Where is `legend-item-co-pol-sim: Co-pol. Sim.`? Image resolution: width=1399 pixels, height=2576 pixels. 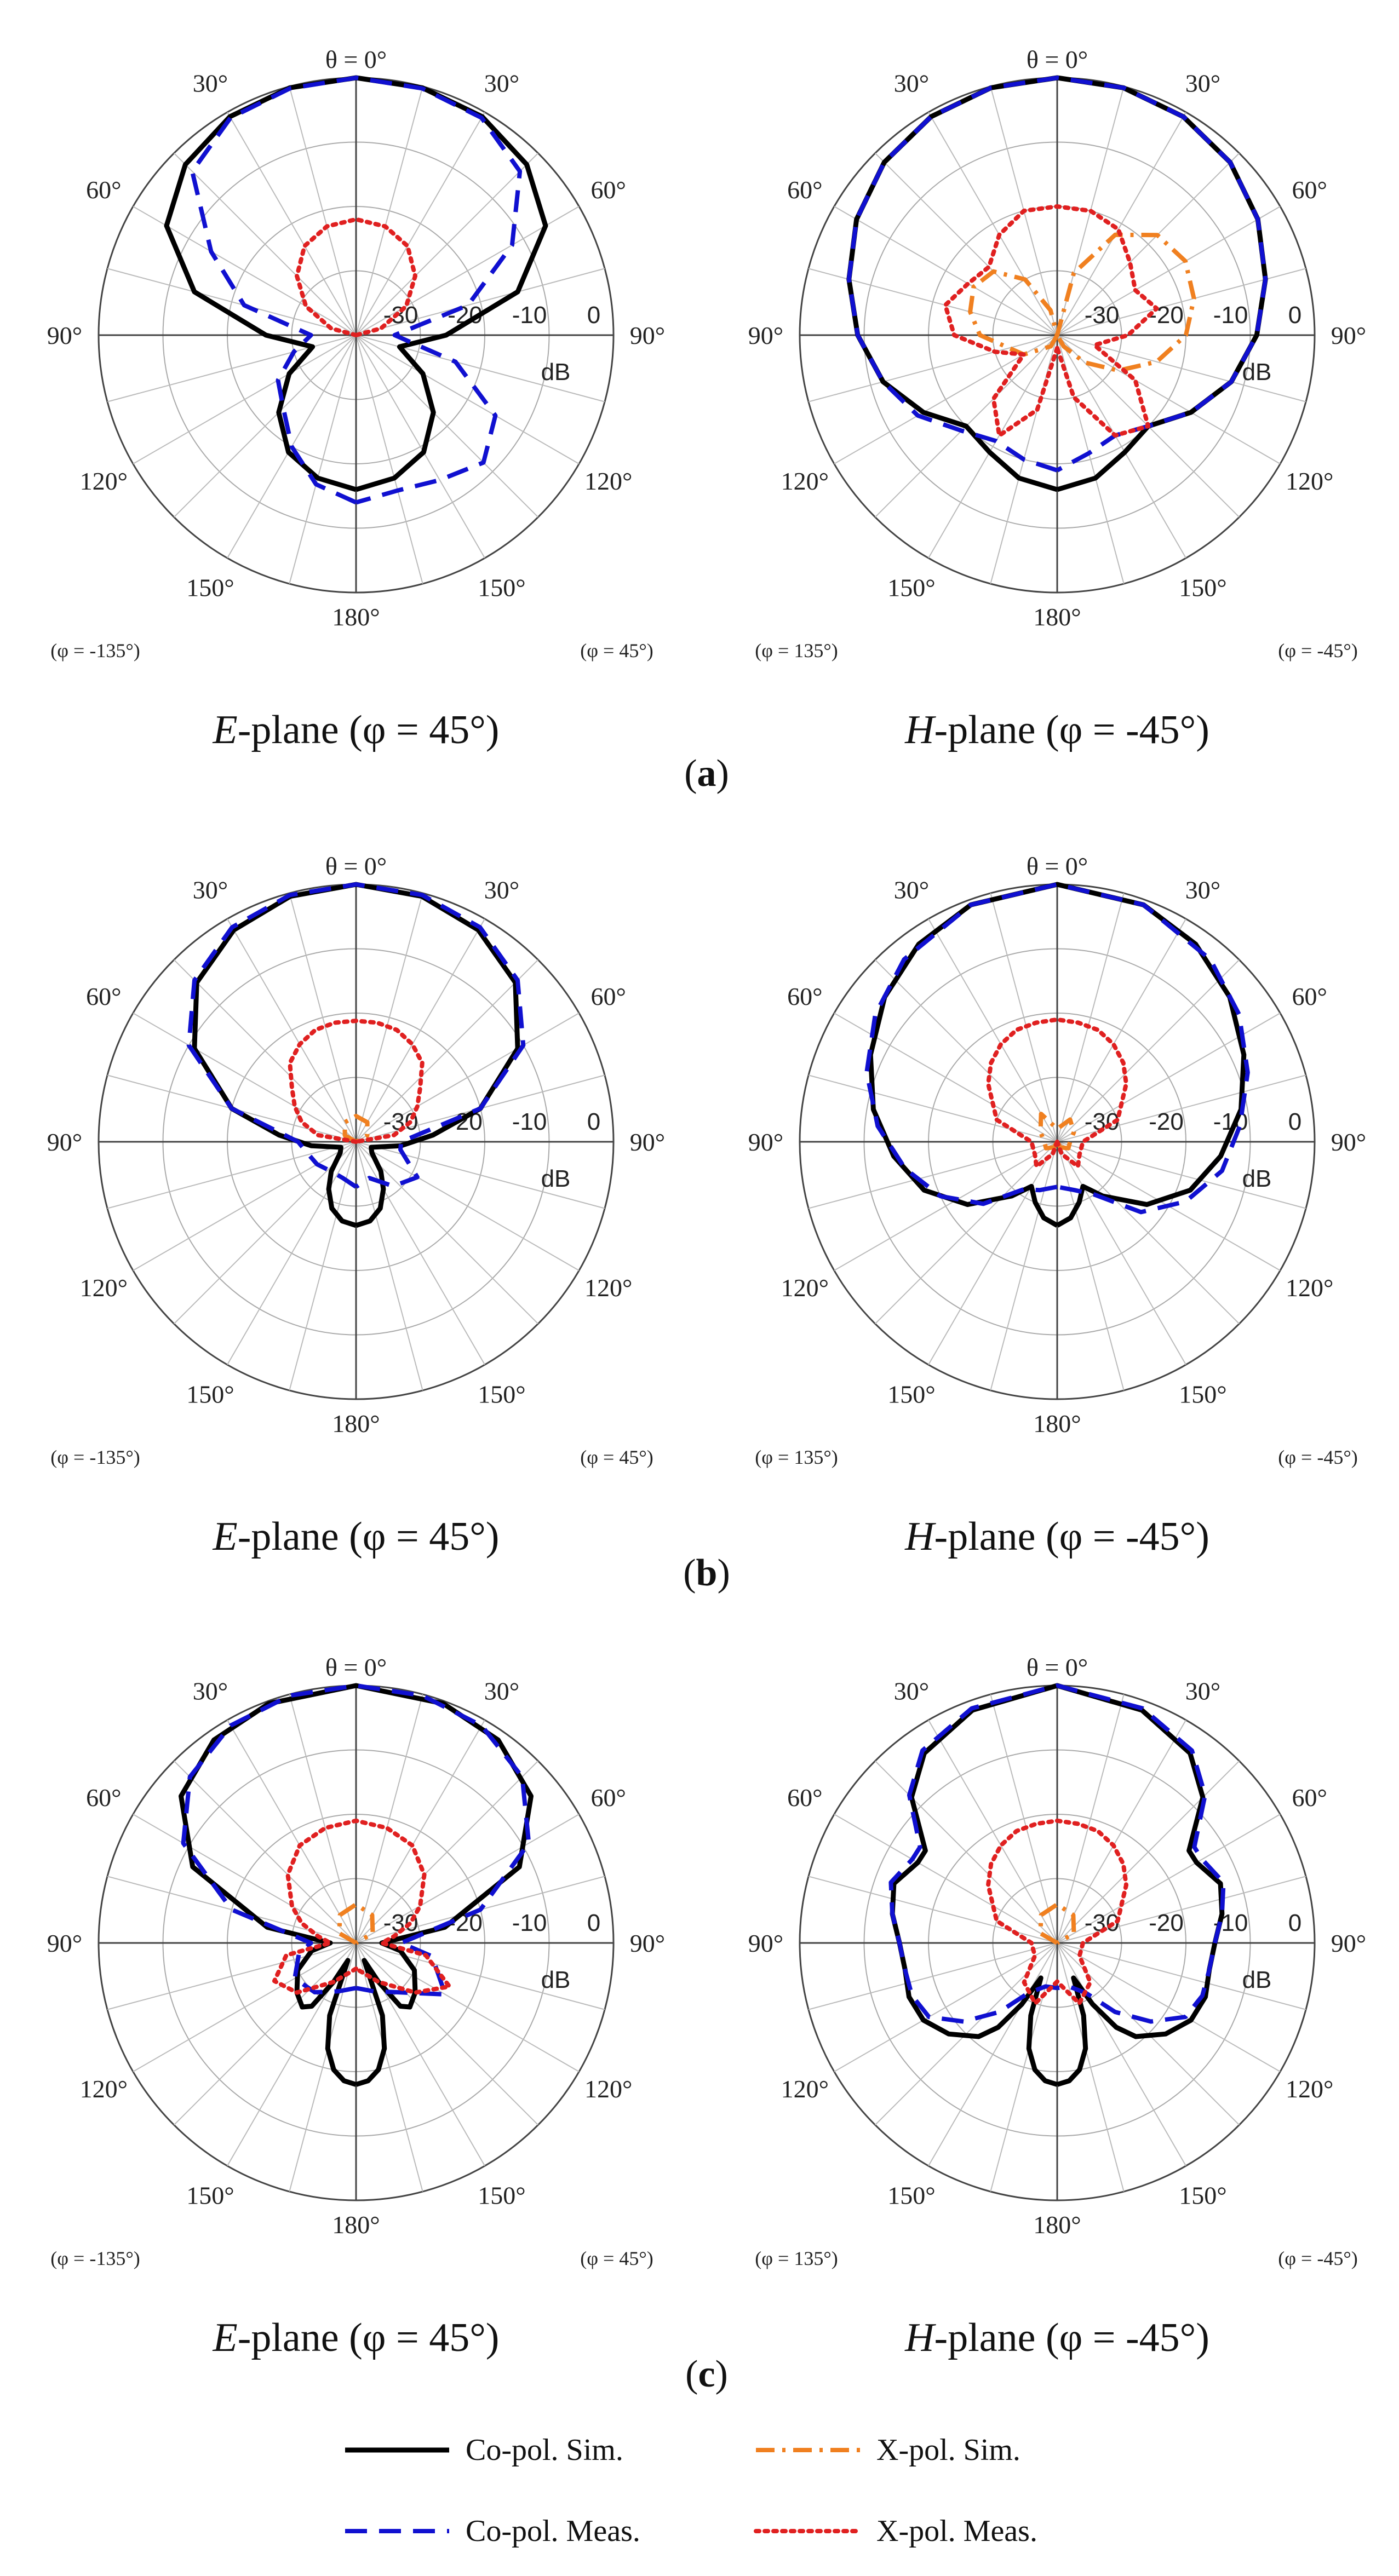 legend-item-co-pol-sim: Co-pol. Sim. is located at coordinates (484, 2450).